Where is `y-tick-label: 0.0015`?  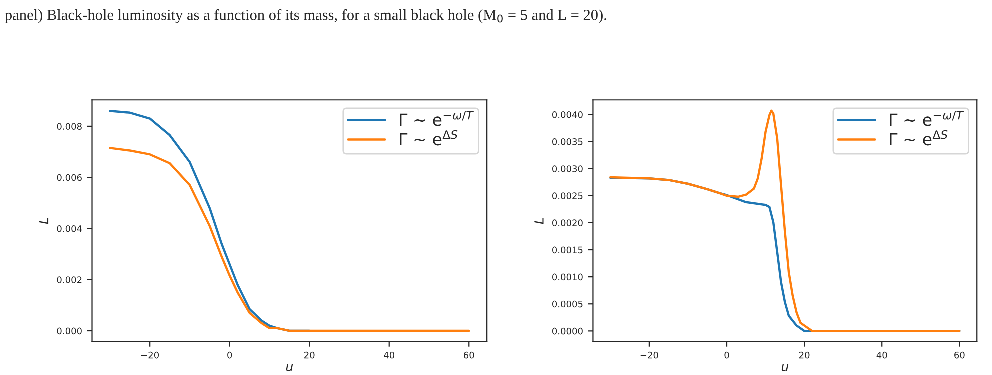 y-tick-label: 0.0015 is located at coordinates (567, 250).